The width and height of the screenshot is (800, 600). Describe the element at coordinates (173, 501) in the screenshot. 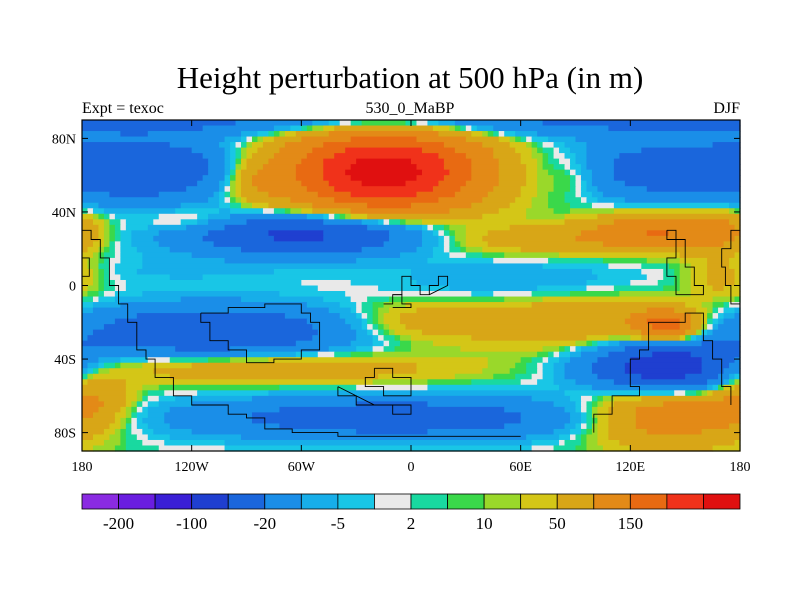

I see `colorbar-box` at that location.